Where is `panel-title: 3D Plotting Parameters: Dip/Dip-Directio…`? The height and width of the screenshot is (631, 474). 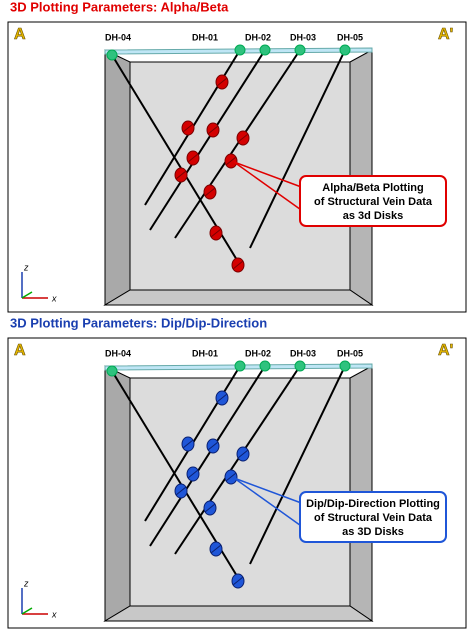 panel-title: 3D Plotting Parameters: Dip/Dip-Directio… is located at coordinates (138, 322).